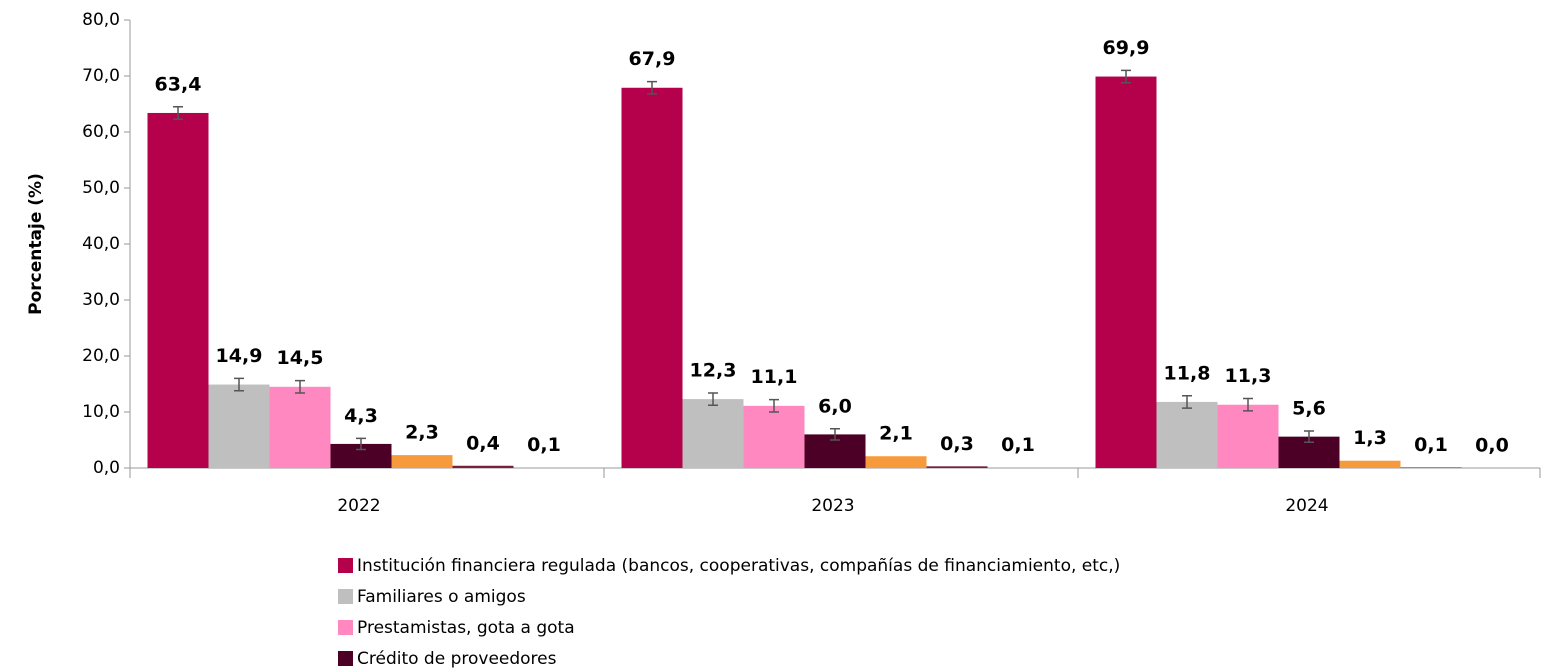 This screenshot has height=671, width=1543. What do you see at coordinates (896, 434) in the screenshot?
I see `data-label: 2,1` at bounding box center [896, 434].